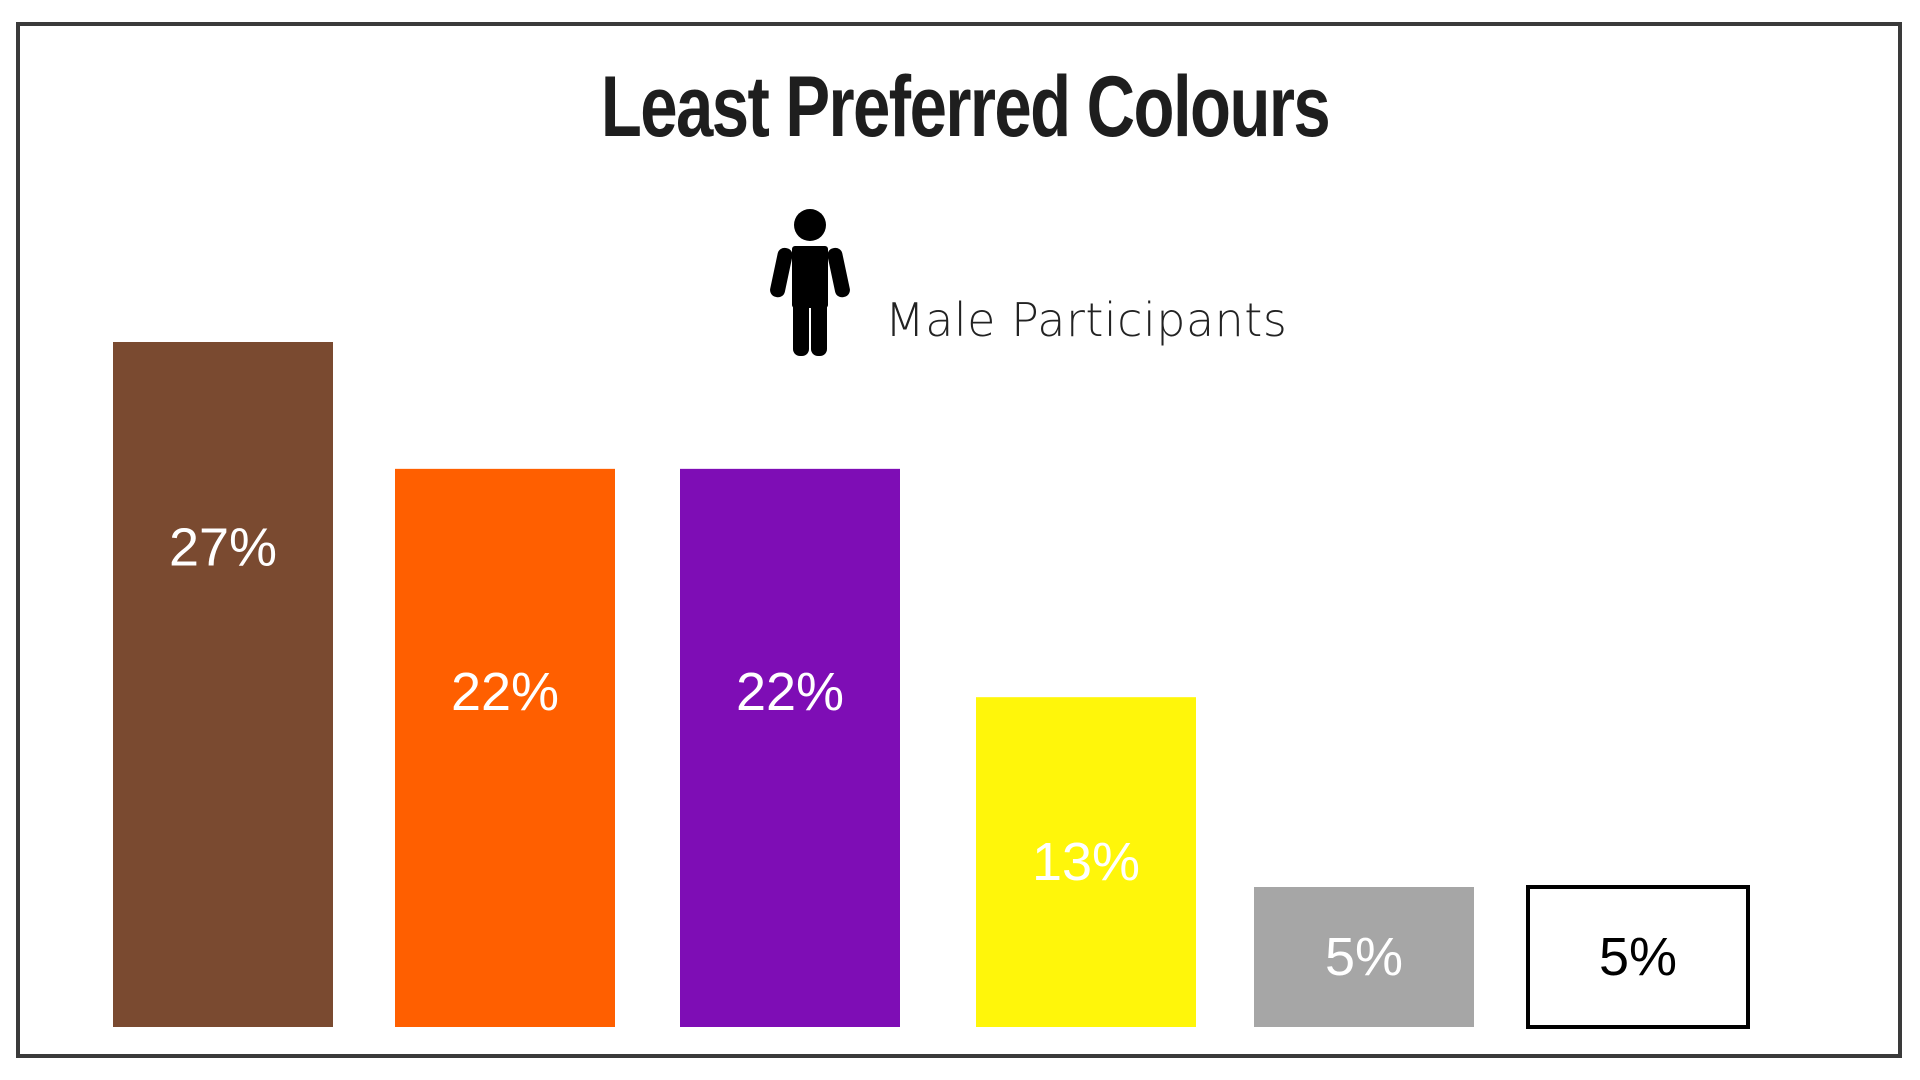 The height and width of the screenshot is (1080, 1920). I want to click on male-person-icon, so click(810, 282).